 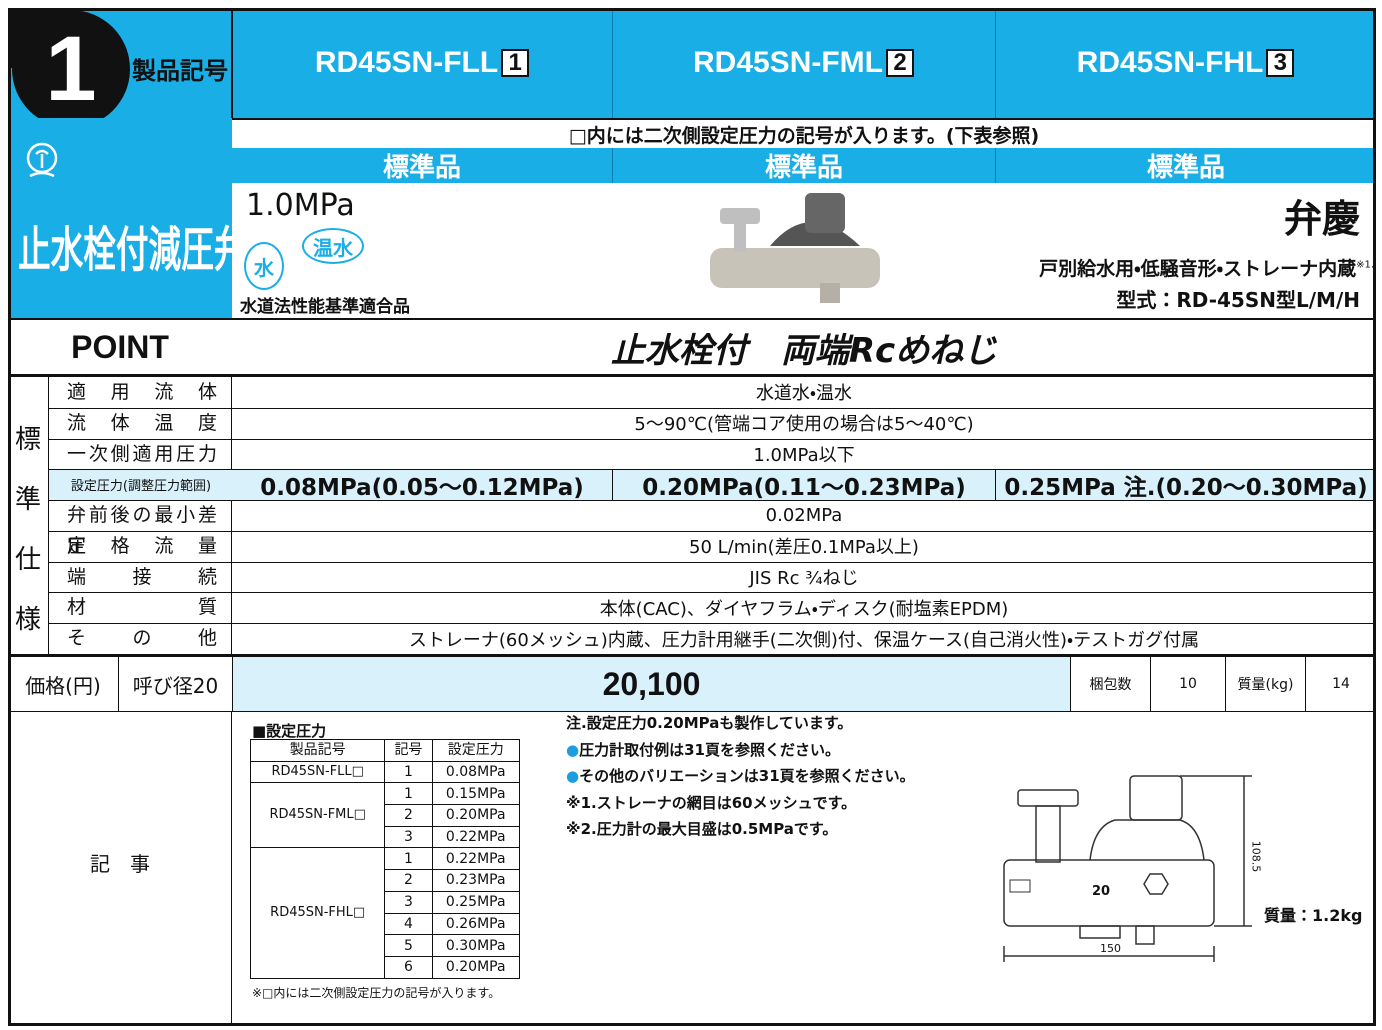 What do you see at coordinates (63, 685) in the screenshot?
I see `price-label: 価格(円)` at bounding box center [63, 685].